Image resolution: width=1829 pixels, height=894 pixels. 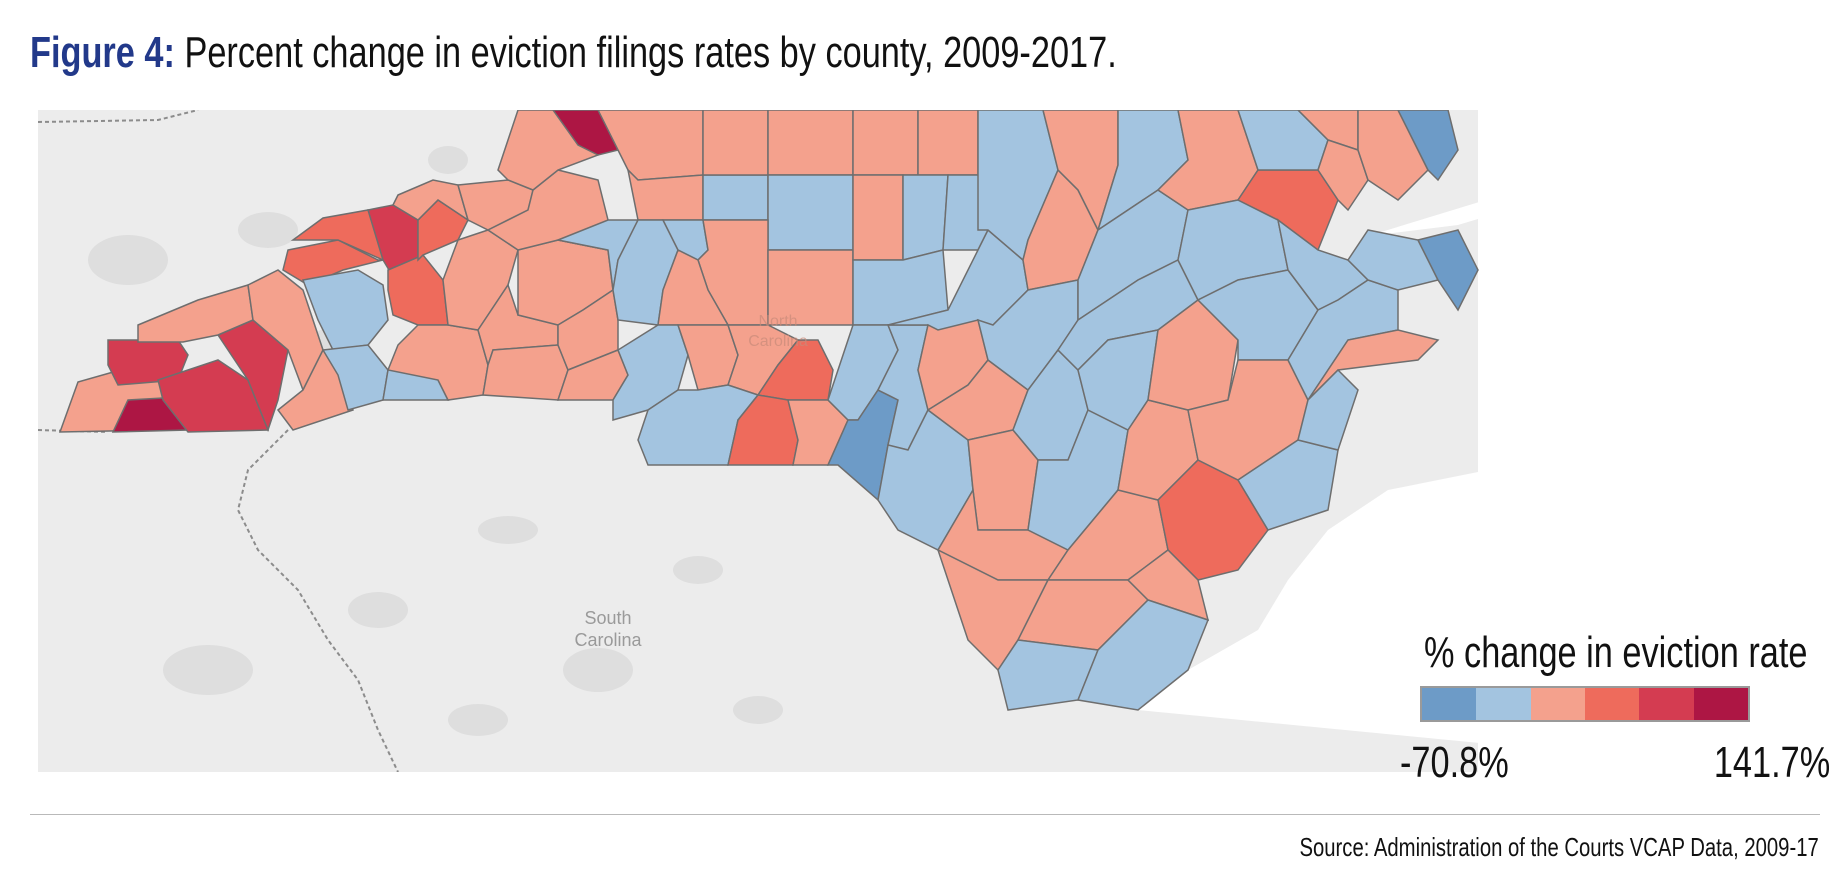 I want to click on sc-label-line2: Carolina, so click(x=608, y=640).